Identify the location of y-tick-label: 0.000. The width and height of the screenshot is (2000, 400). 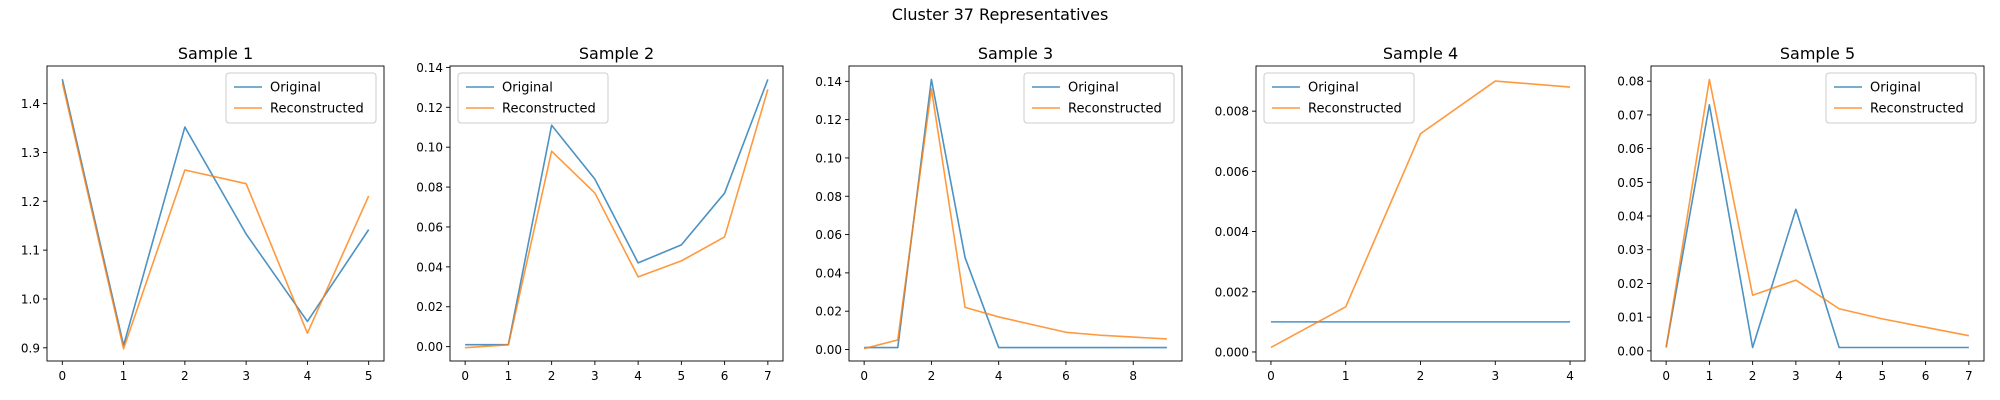
(1232, 352).